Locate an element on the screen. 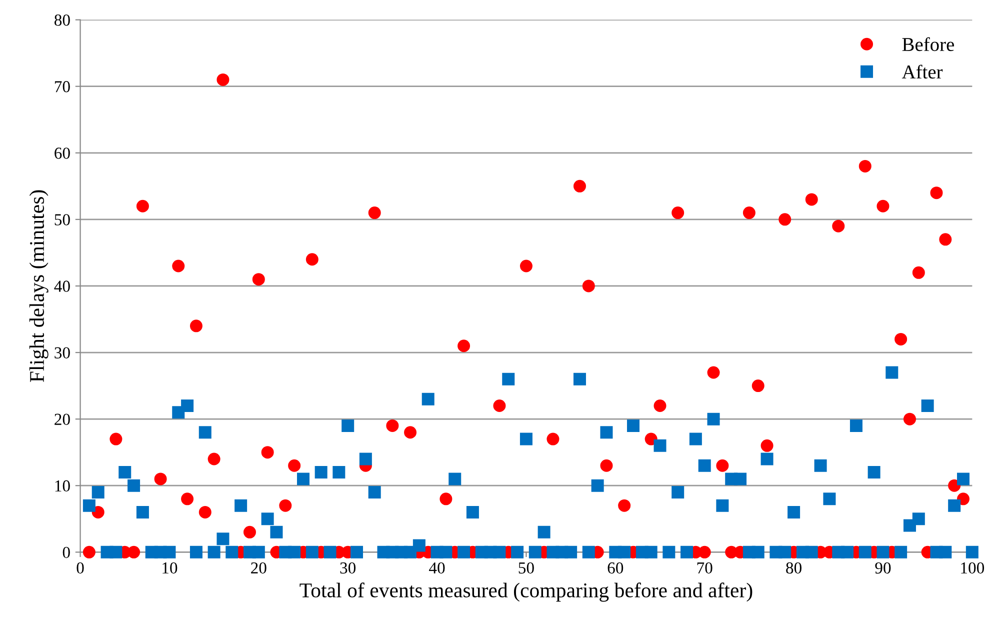 Image resolution: width=991 pixels, height=619 pixels. x-tick-label: 80 is located at coordinates (794, 568).